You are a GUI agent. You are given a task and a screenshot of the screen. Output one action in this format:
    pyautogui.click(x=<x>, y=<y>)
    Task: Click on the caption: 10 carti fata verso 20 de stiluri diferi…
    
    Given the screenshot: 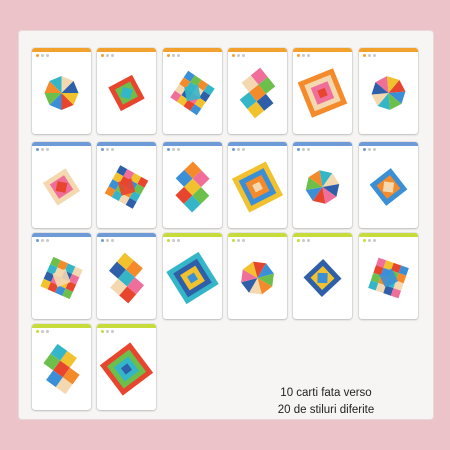 What is the action you would take?
    pyautogui.click(x=326, y=402)
    